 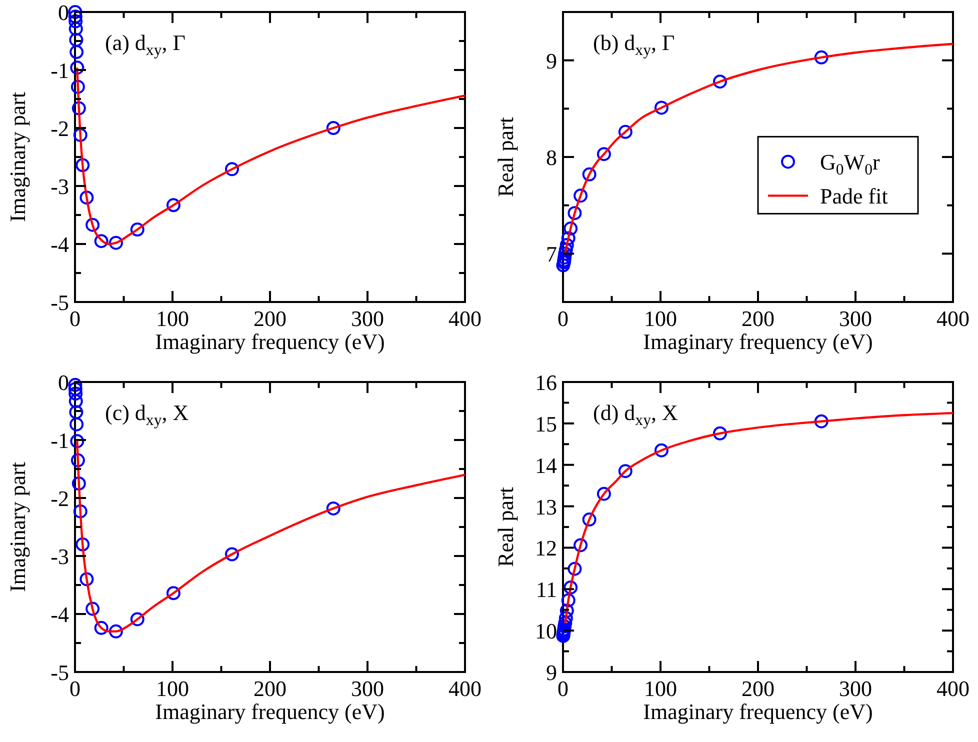 What do you see at coordinates (850, 164) in the screenshot?
I see `legend-label: G$_{0}$W$_{0}$r` at bounding box center [850, 164].